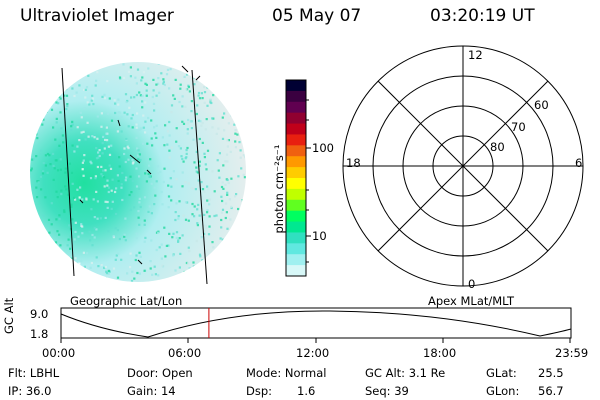  Describe the element at coordinates (306, 391) in the screenshot. I see `dsp-value: 1.6` at that location.